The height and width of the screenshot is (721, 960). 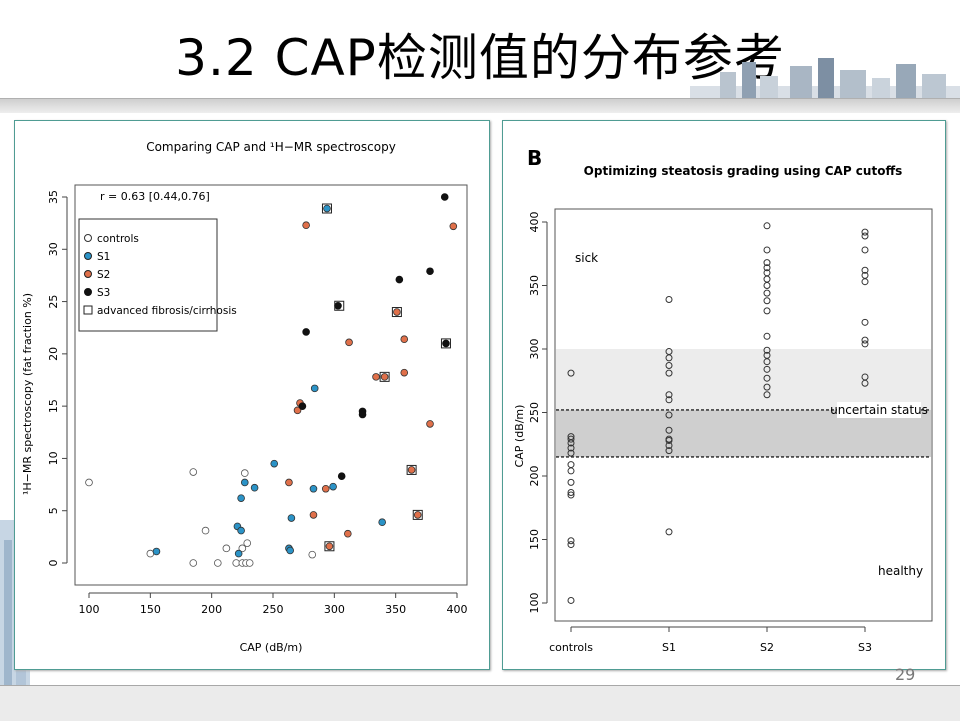 I want to click on uncertain-band-upper, so click(x=743, y=379).